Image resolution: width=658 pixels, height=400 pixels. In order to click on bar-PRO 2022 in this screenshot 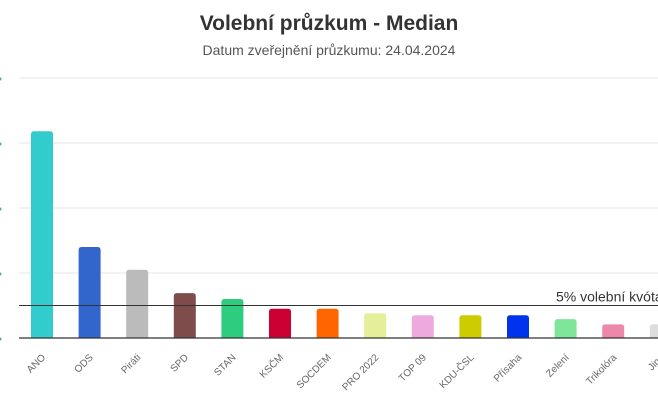, I will do `click(375, 325)`.